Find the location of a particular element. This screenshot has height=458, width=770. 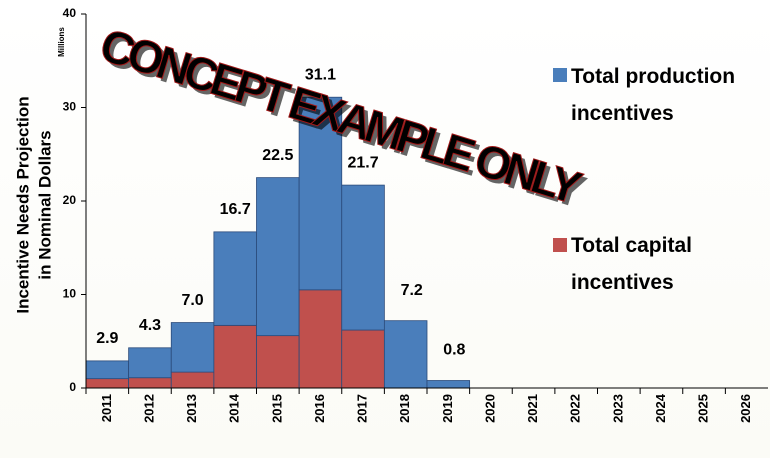

x-tick-label: 2020 is located at coordinates (489, 408).